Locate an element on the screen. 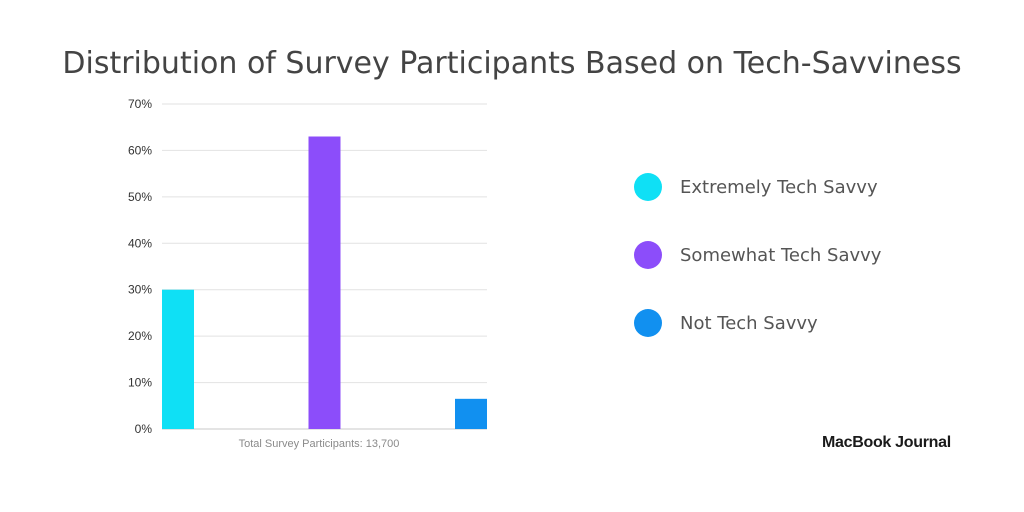 Image resolution: width=1024 pixels, height=512 pixels. y-tick-label: 50% is located at coordinates (140, 197).